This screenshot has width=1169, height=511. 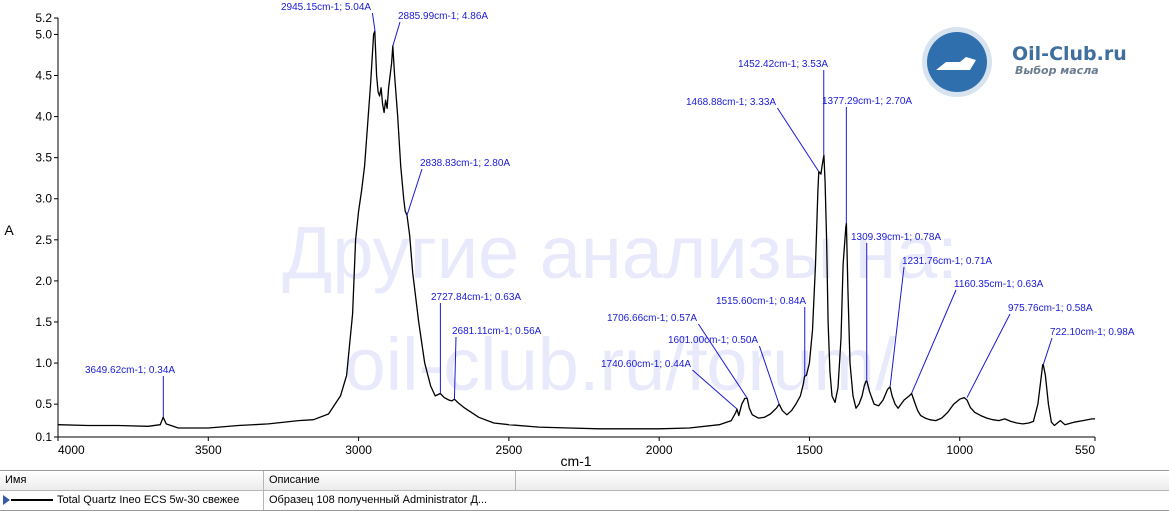 What do you see at coordinates (148, 500) in the screenshot?
I see `legend-row-name: Total Quartz Ineo ECS 5w-30 свежее` at bounding box center [148, 500].